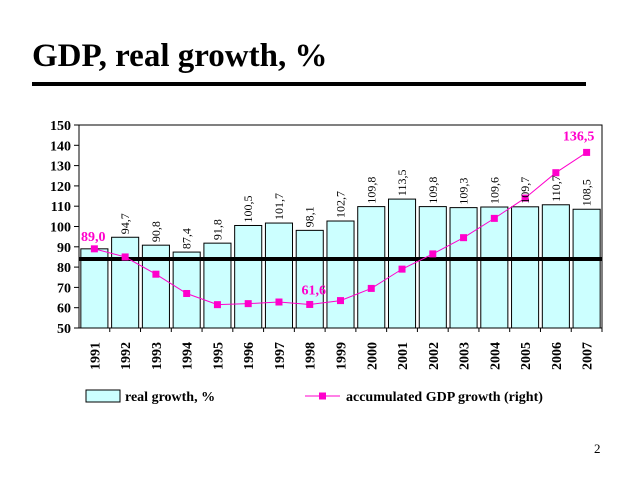  Describe the element at coordinates (64, 309) in the screenshot. I see `y-tick-label: 60` at that location.